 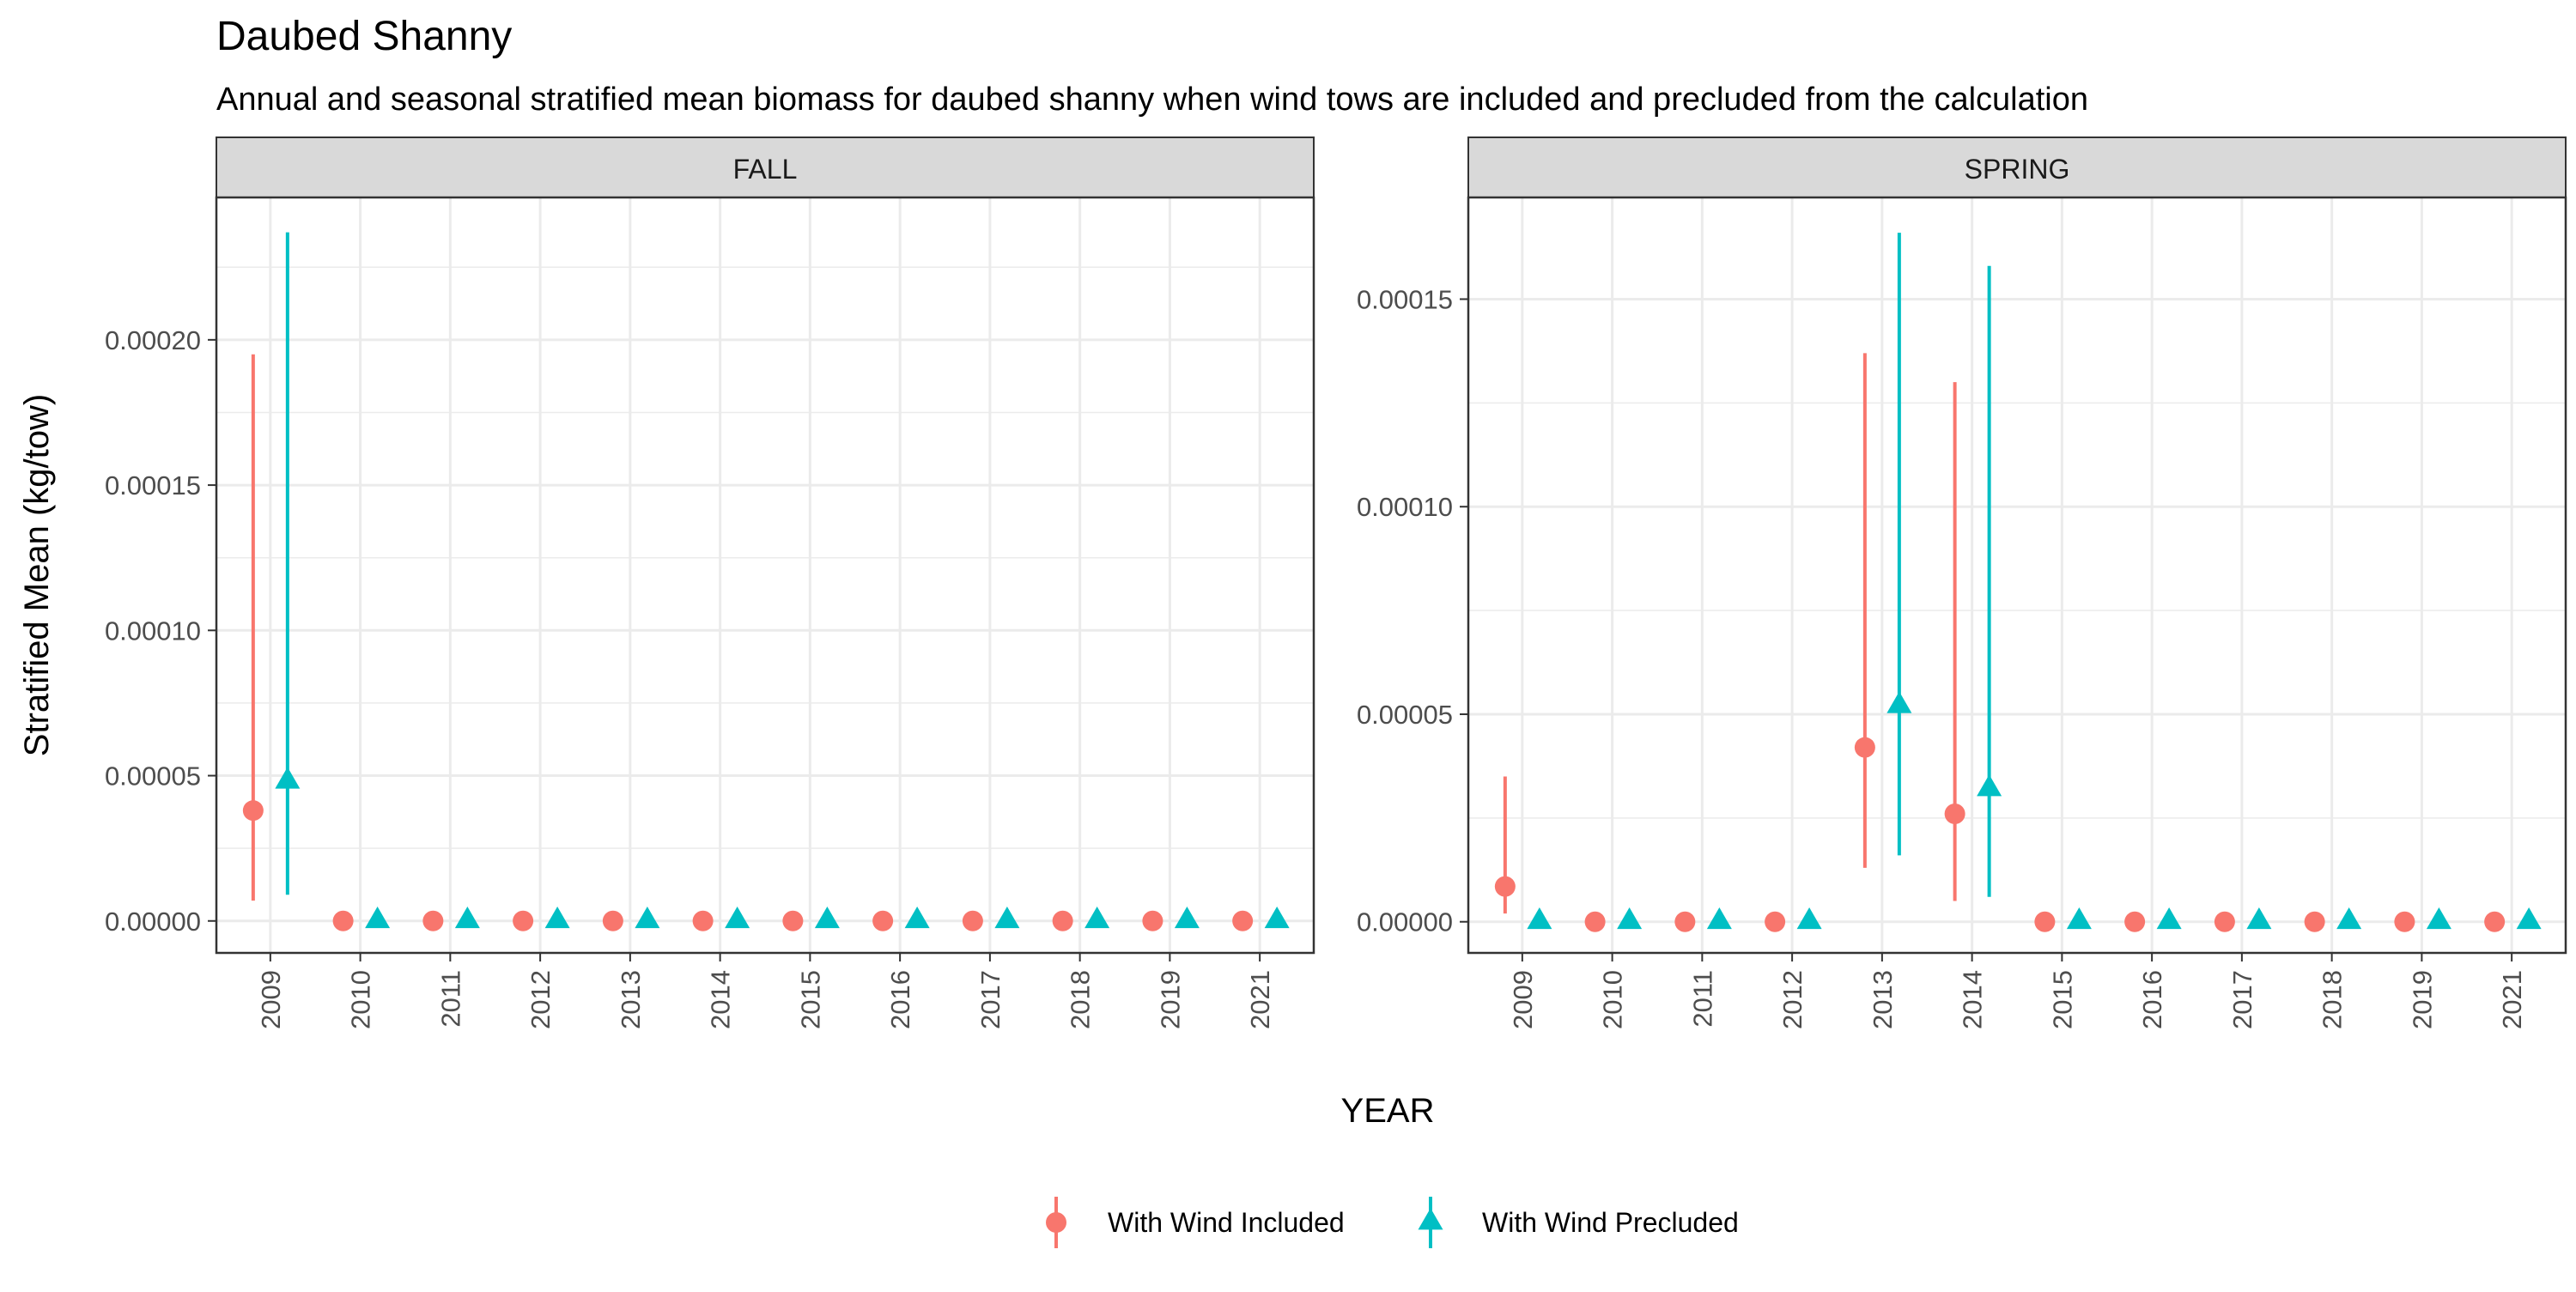 I want to click on legend-item: With Wind Included, so click(x=1195, y=1222).